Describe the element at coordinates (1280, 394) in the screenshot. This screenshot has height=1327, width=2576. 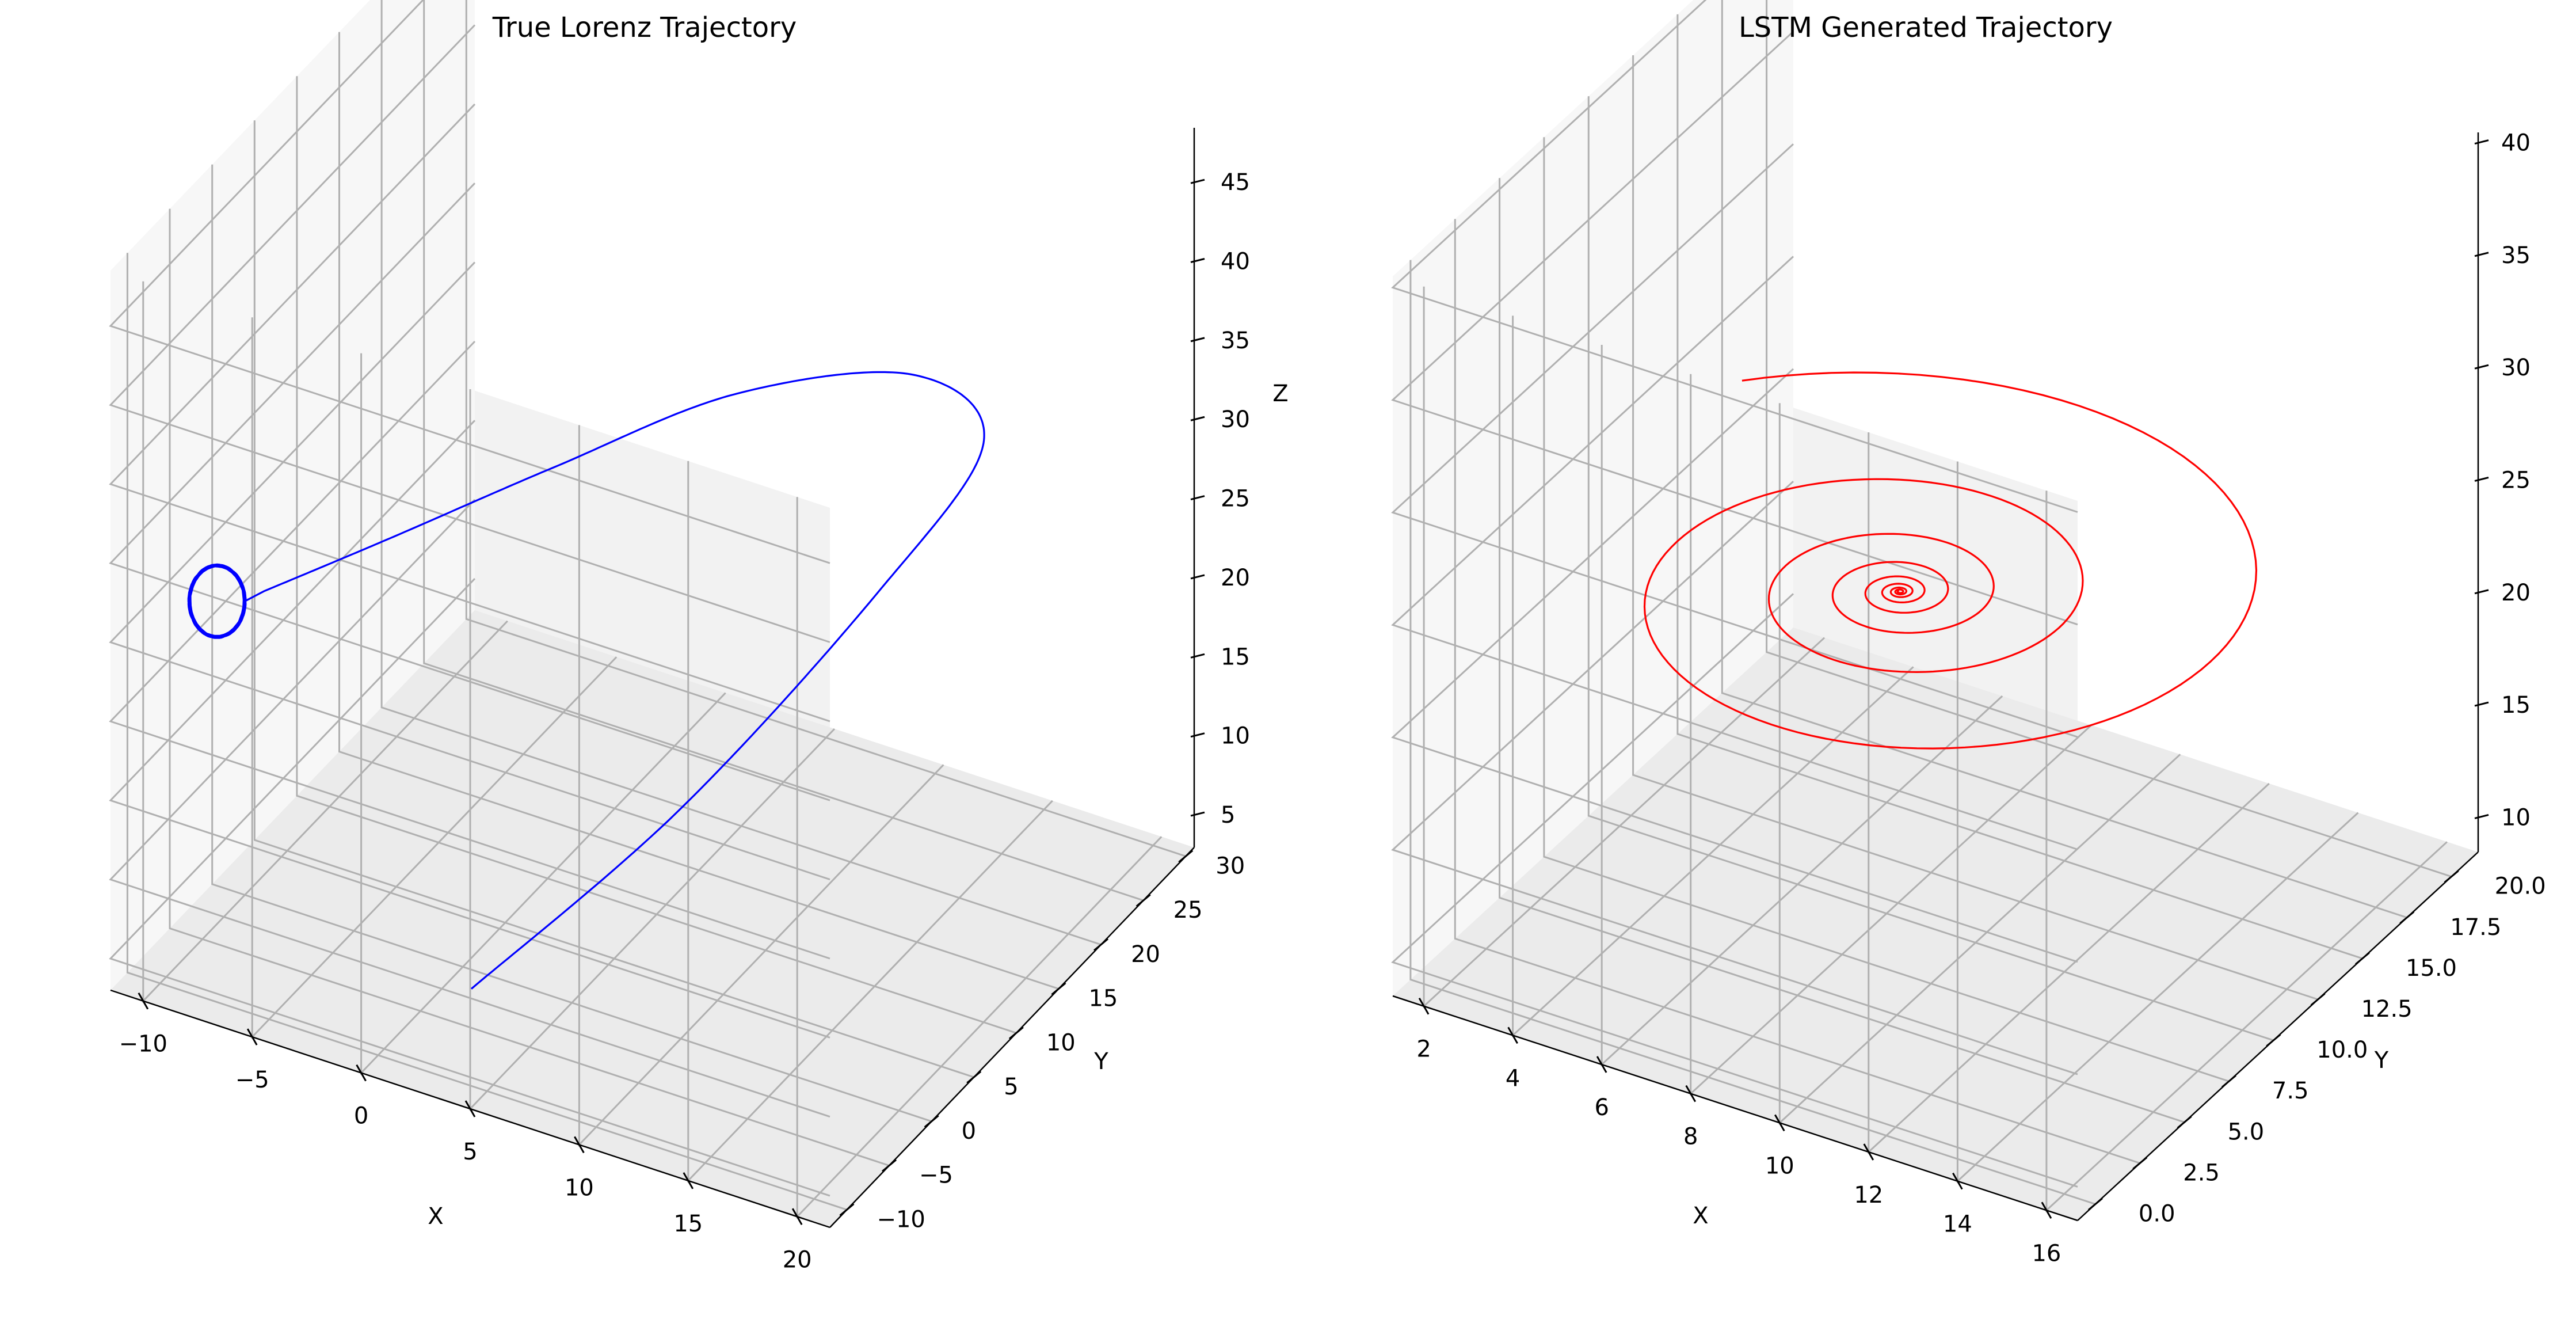
I see `z-axis-label: Z` at that location.